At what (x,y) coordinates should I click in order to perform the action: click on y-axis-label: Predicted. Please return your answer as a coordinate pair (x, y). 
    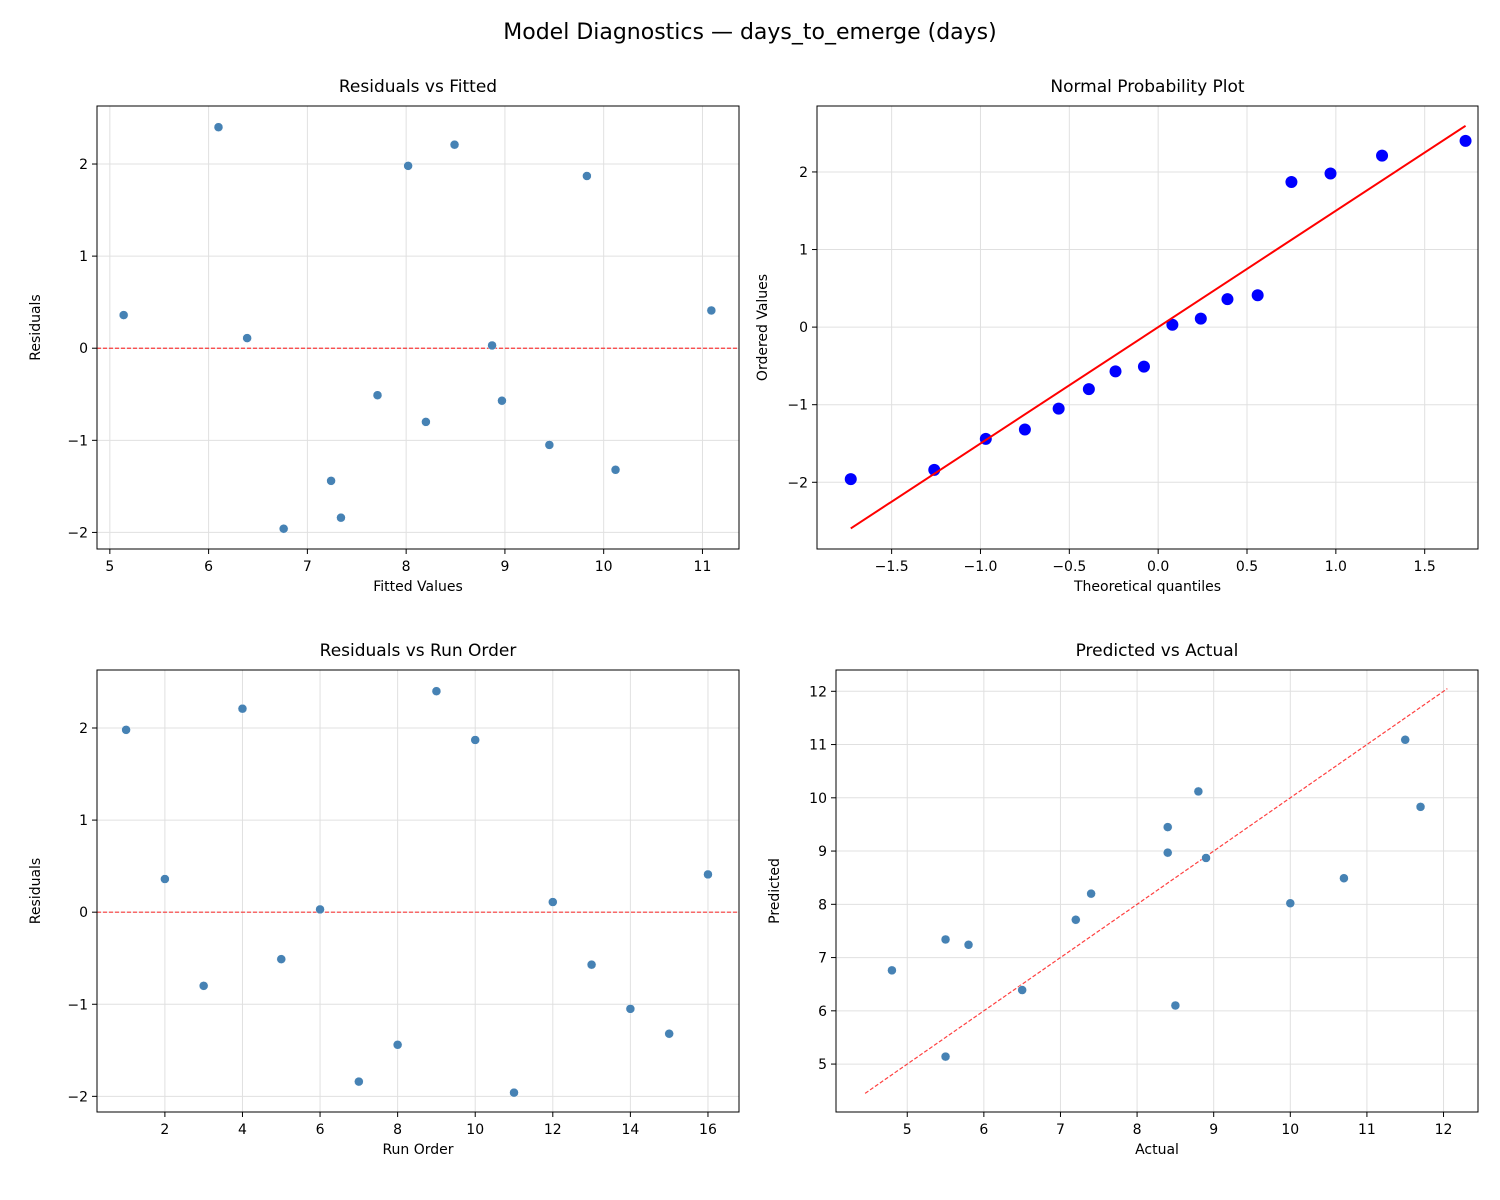
    Looking at the image, I should click on (775, 891).